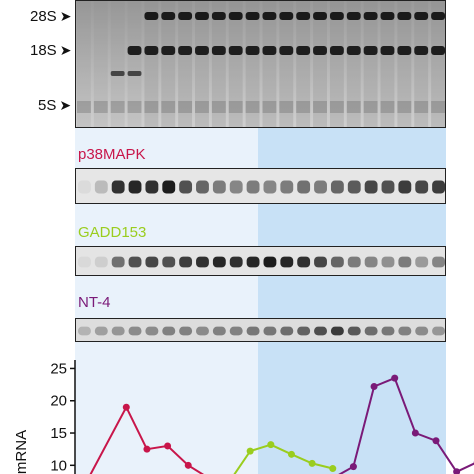  Describe the element at coordinates (58, 368) in the screenshot. I see `y-tick-label: 25` at that location.